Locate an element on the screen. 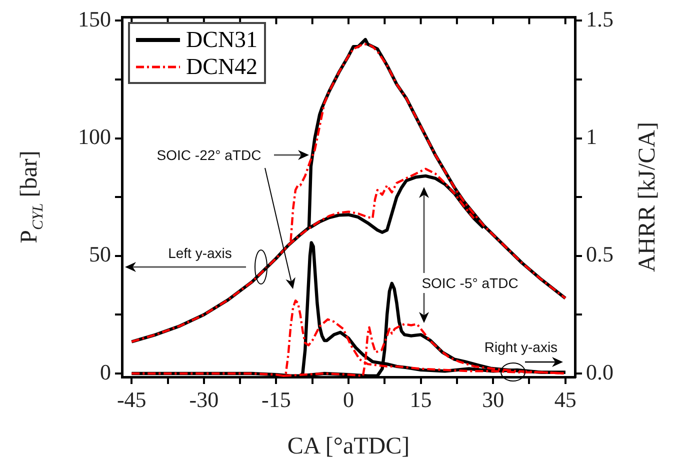 The height and width of the screenshot is (465, 673). y-tick-label: 0 is located at coordinates (105, 371).